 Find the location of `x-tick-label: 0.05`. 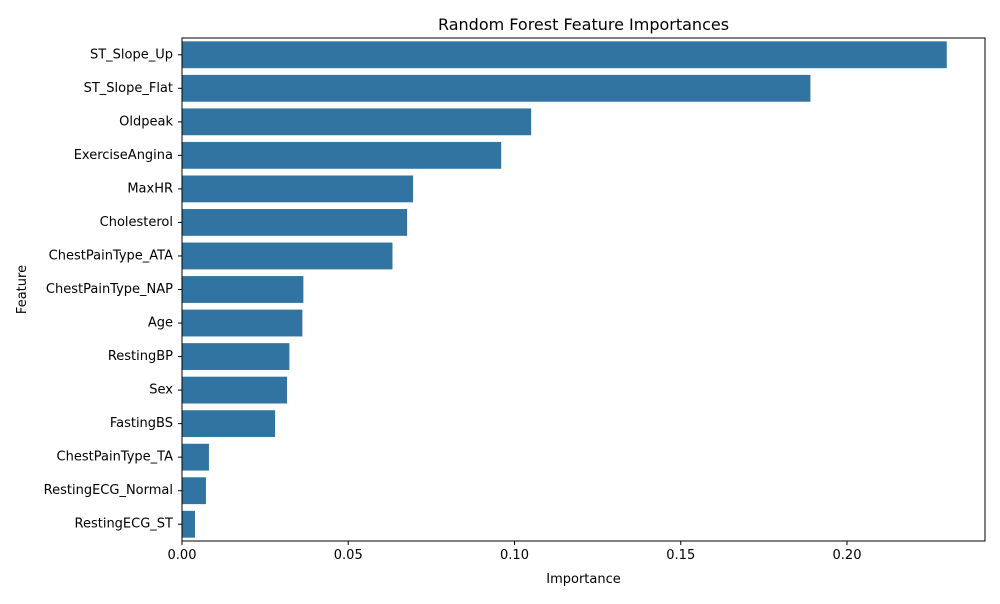

x-tick-label: 0.05 is located at coordinates (348, 555).